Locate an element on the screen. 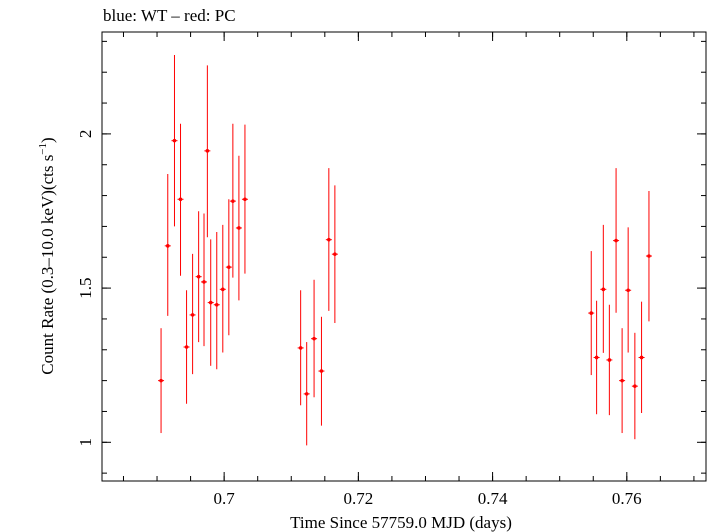 Image resolution: width=709 pixels, height=532 pixels. y-tick-label: 2 is located at coordinates (85, 134).